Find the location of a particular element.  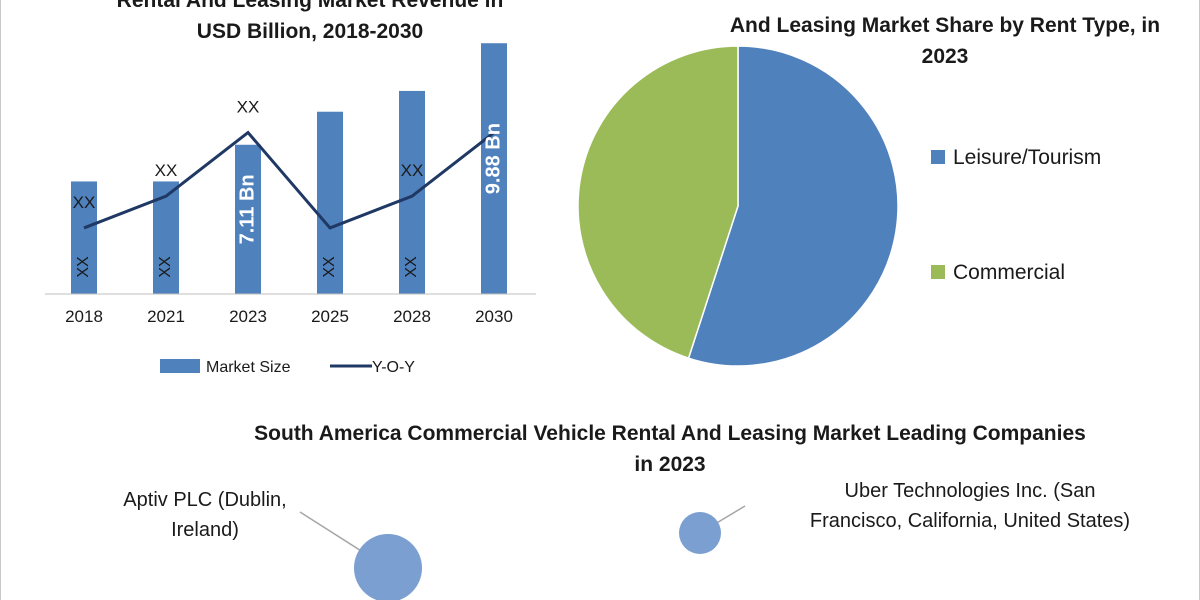

bar-value-label-2018: XX is located at coordinates (83, 267).